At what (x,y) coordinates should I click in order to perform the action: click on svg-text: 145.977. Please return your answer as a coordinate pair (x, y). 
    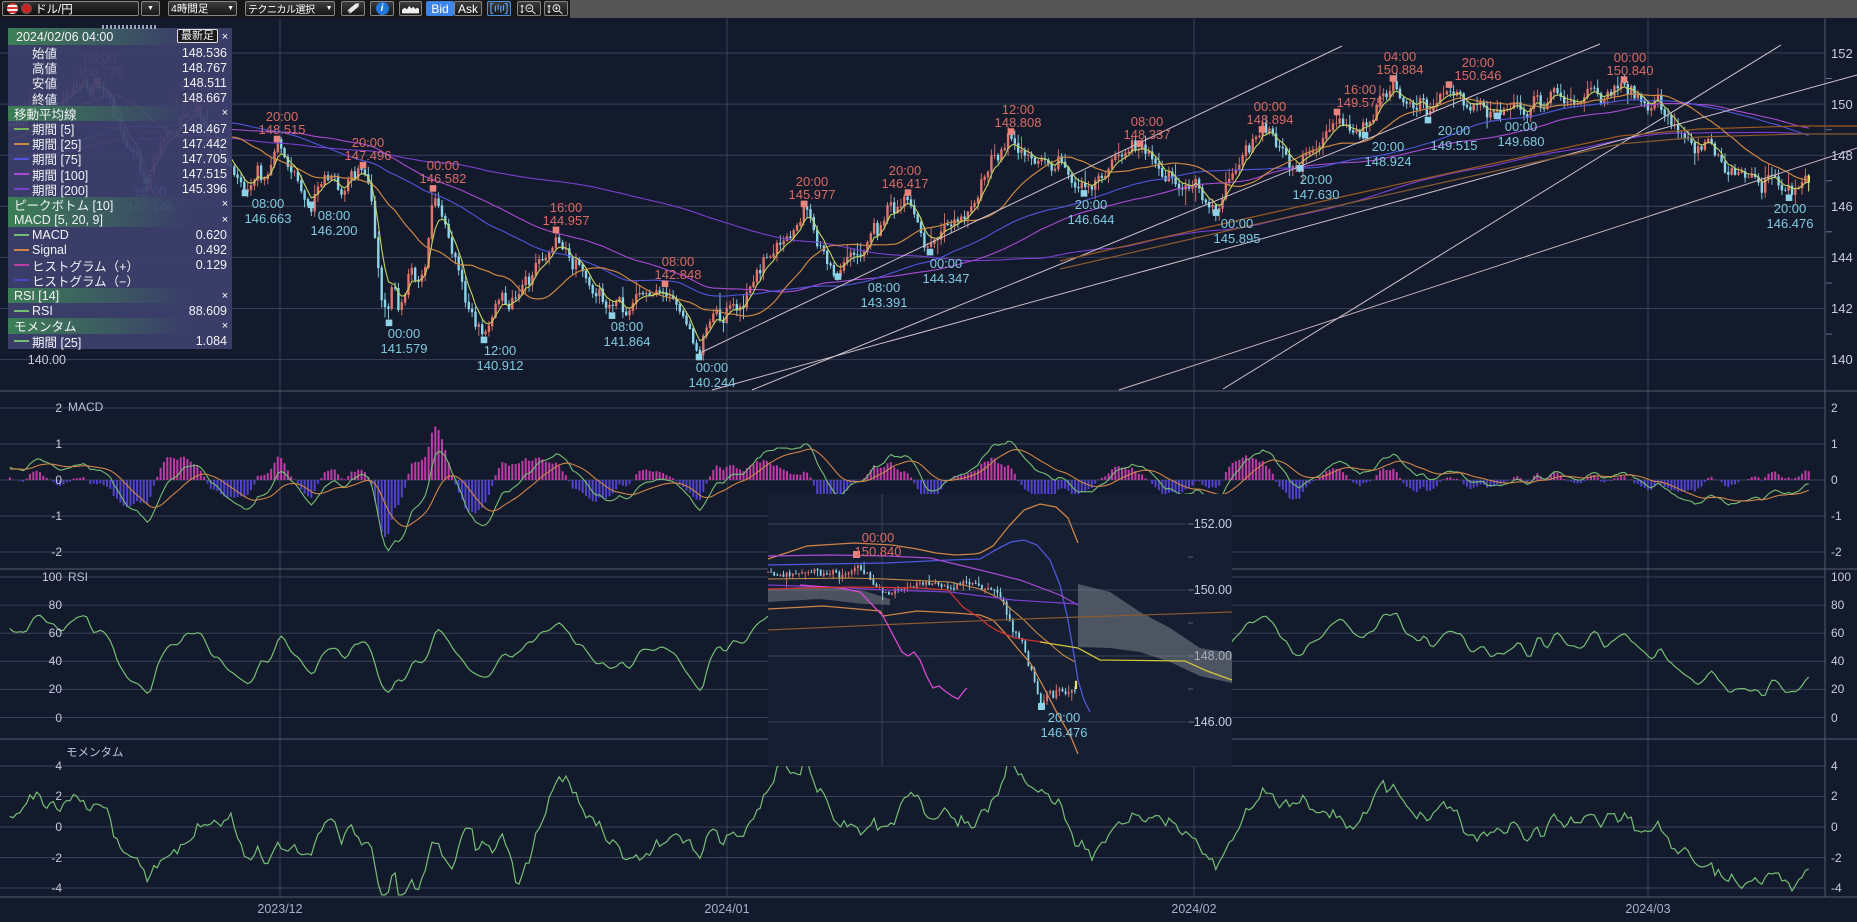
    Looking at the image, I should click on (812, 194).